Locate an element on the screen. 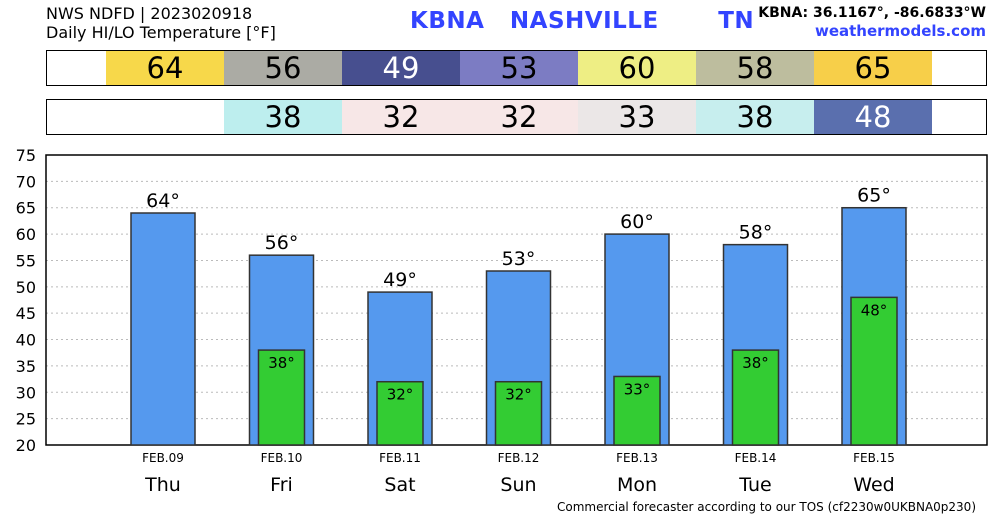 The height and width of the screenshot is (520, 1000). y-tick-label: 35 is located at coordinates (26, 366).